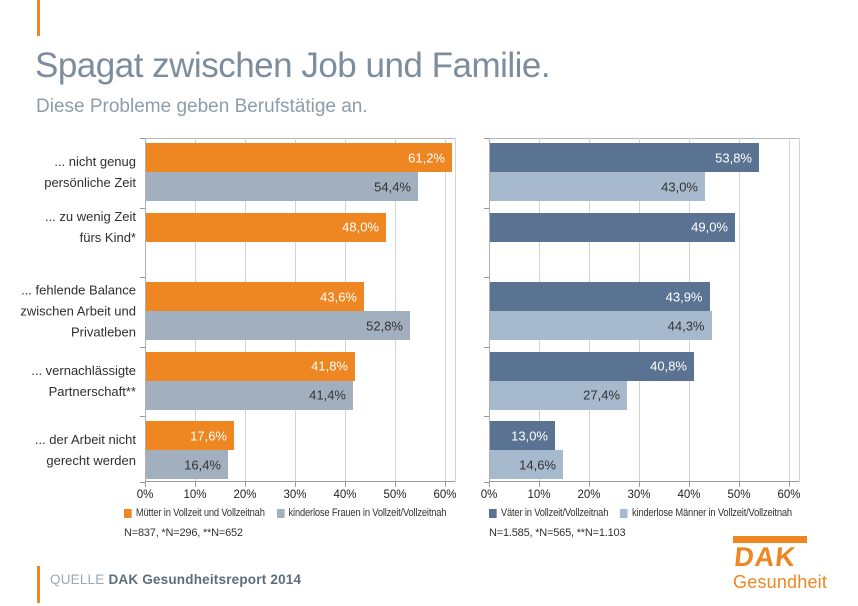 This screenshot has height=606, width=858. I want to click on bar-series1-cat4: 14,6%, so click(526, 464).